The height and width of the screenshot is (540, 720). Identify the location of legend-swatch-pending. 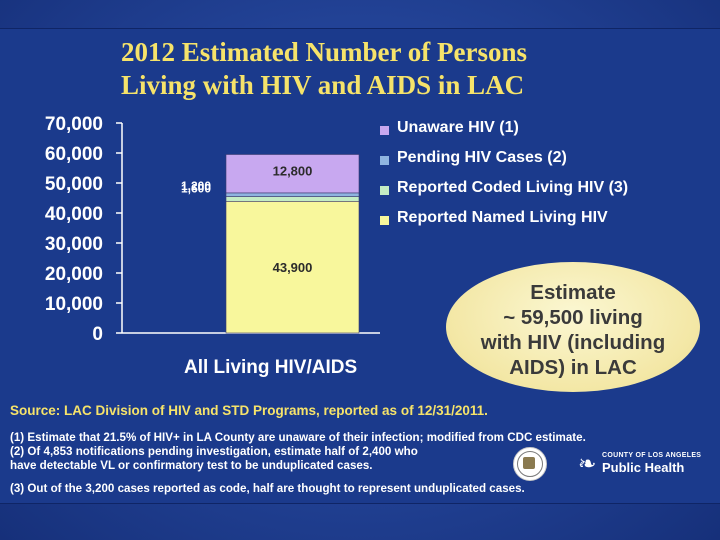
(384, 160).